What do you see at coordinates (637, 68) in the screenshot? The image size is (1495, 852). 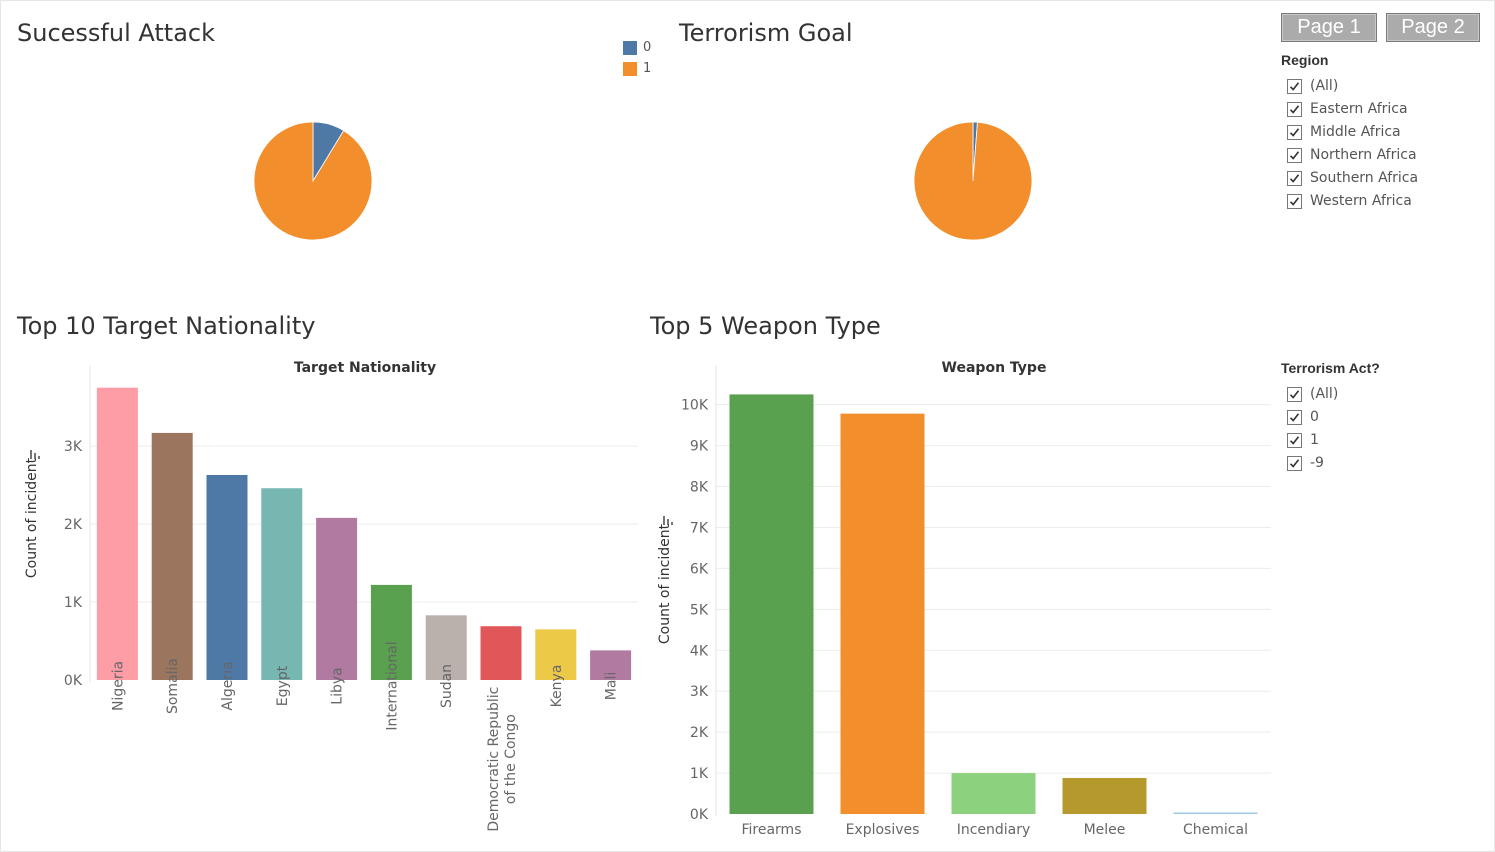 I see `legend-item-1: 1` at bounding box center [637, 68].